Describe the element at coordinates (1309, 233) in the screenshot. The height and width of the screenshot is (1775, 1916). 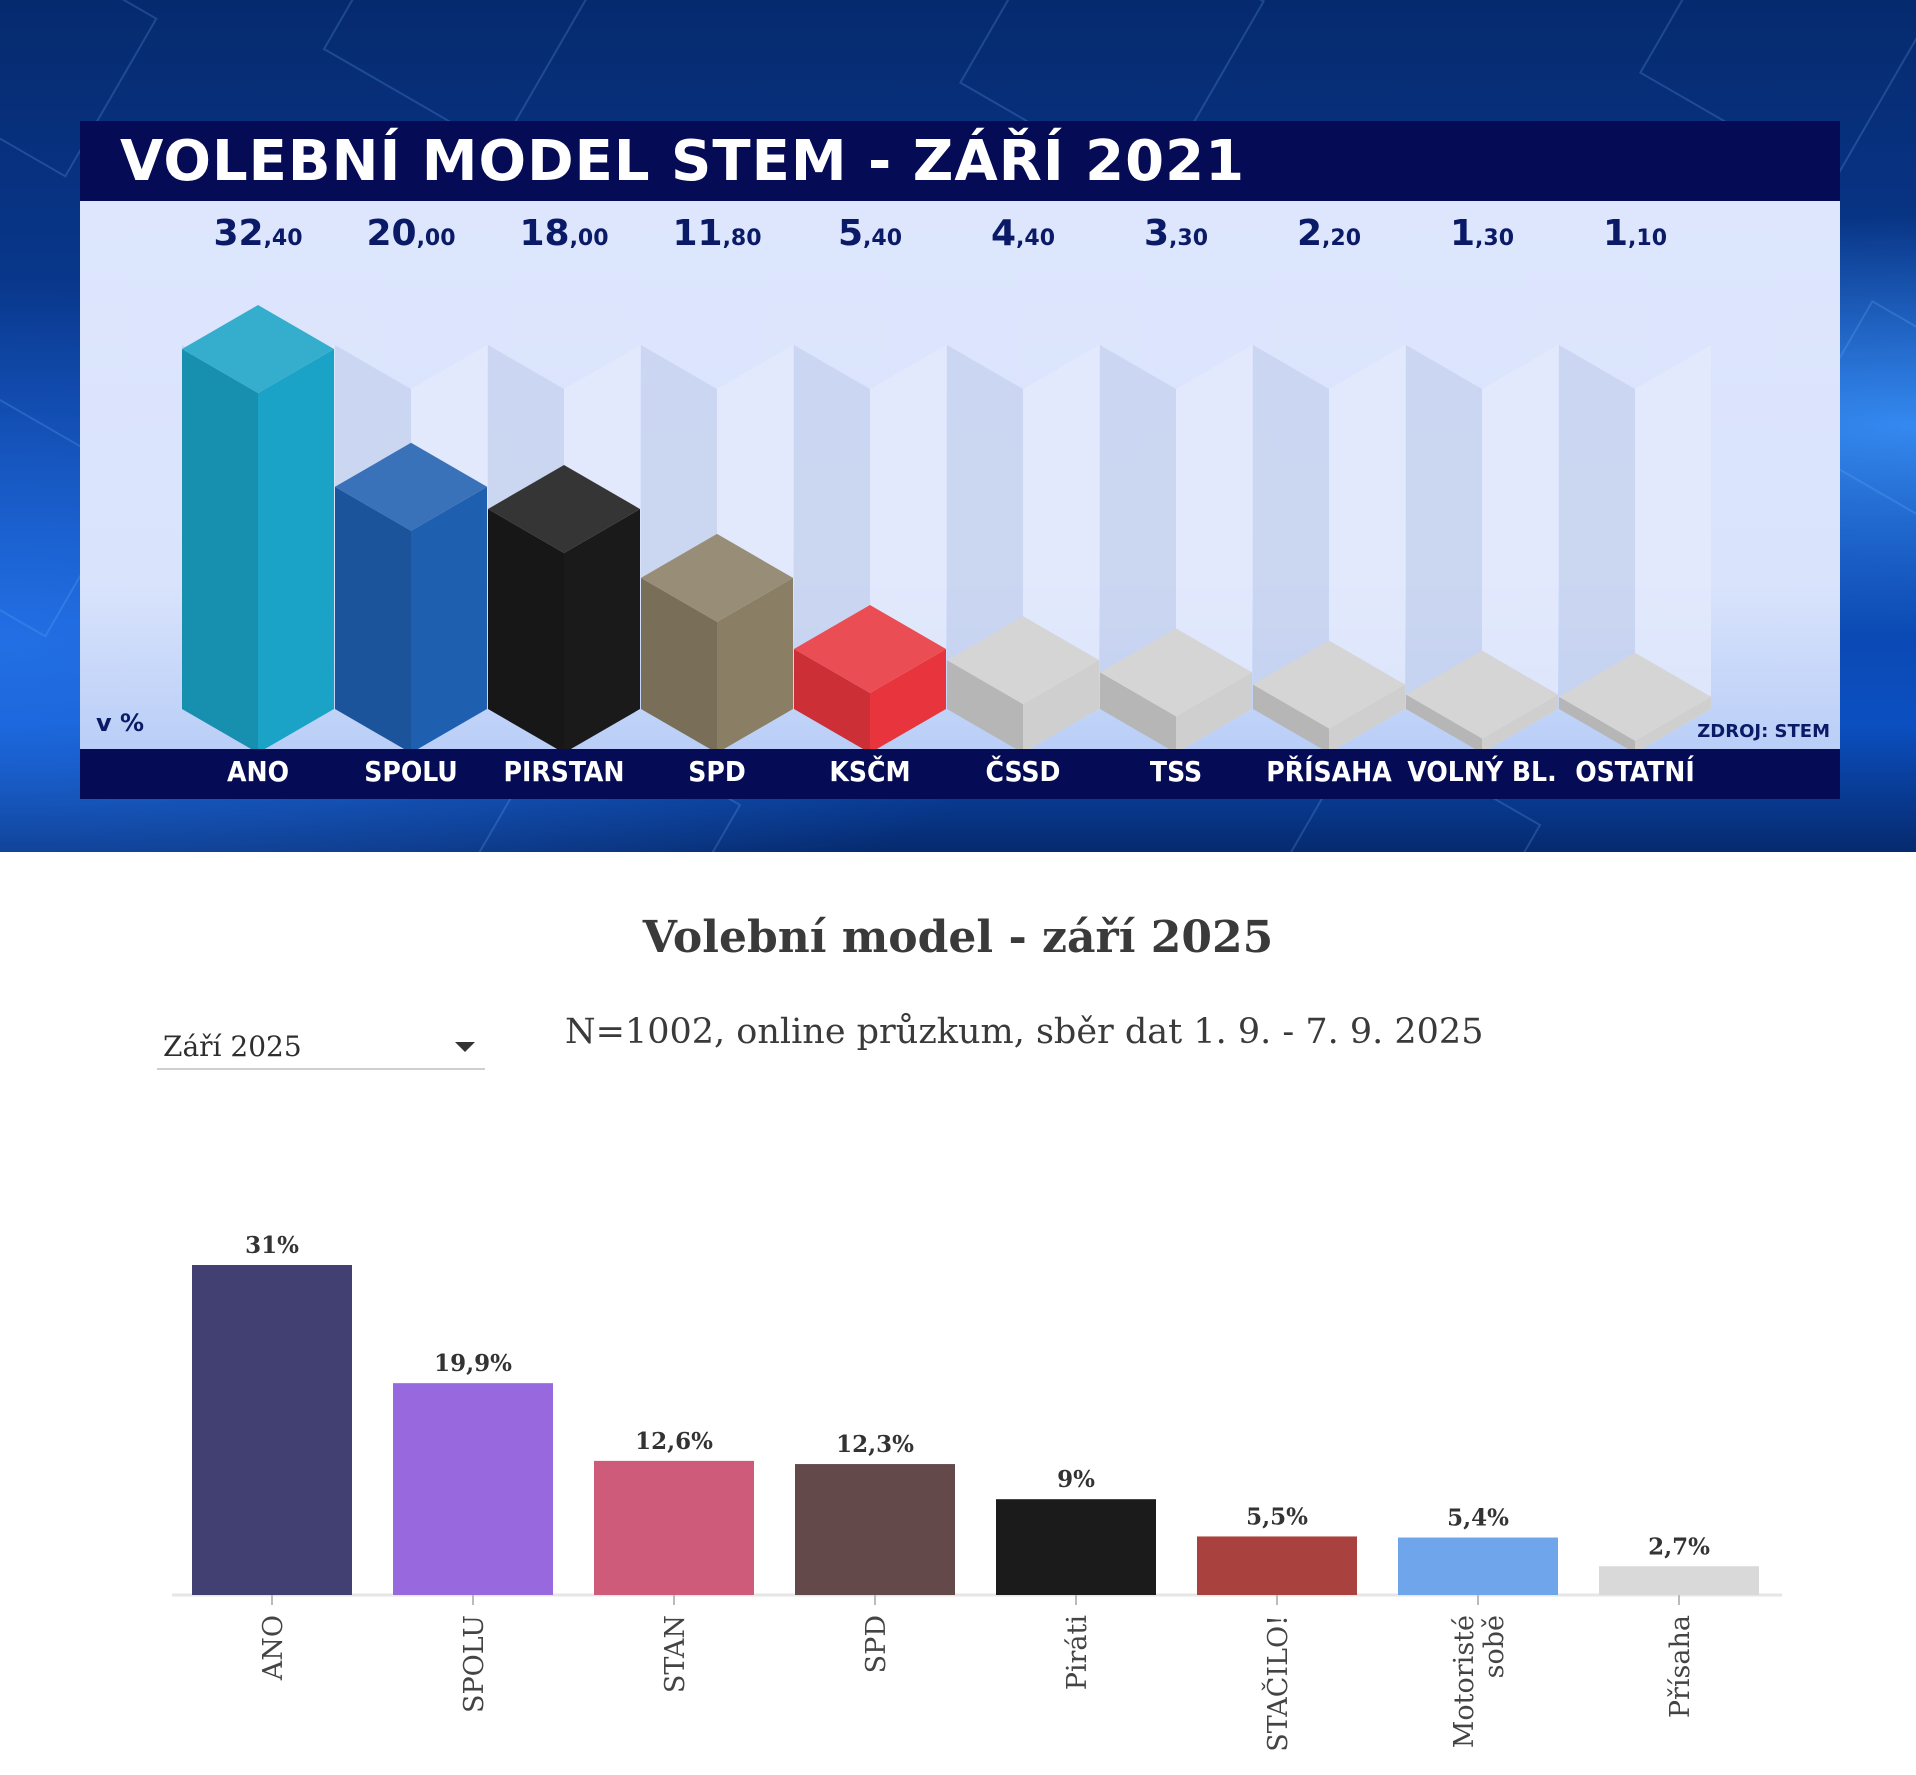
I see `stem-value-integer: 2` at that location.